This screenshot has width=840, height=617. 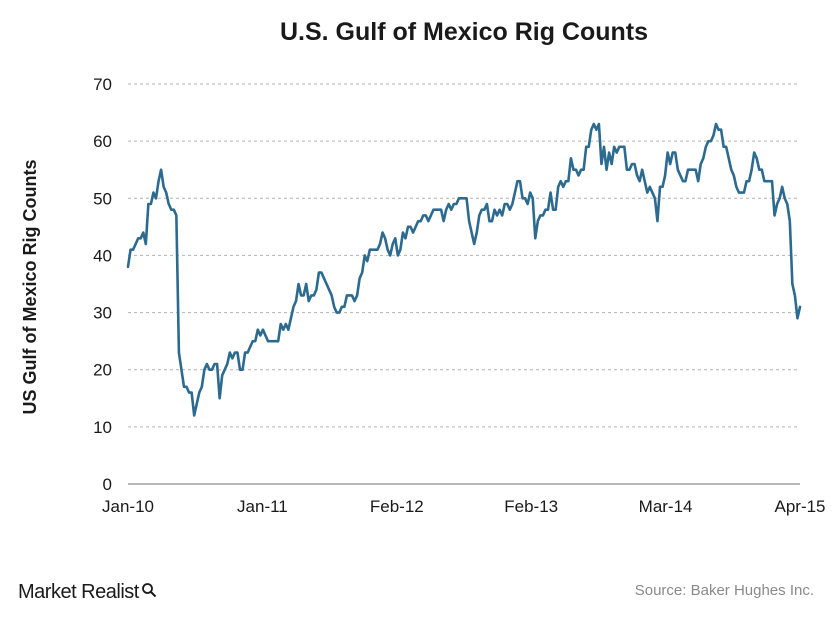 I want to click on y-tick-labels: 0 10 20 30 40 50 60 70, so click(x=102, y=284).